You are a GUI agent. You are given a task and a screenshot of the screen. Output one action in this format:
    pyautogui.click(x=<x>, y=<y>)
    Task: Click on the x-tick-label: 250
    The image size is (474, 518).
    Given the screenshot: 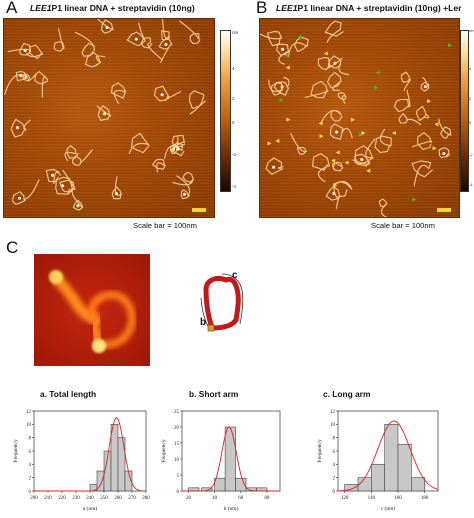 What is the action you would take?
    pyautogui.click(x=104, y=498)
    